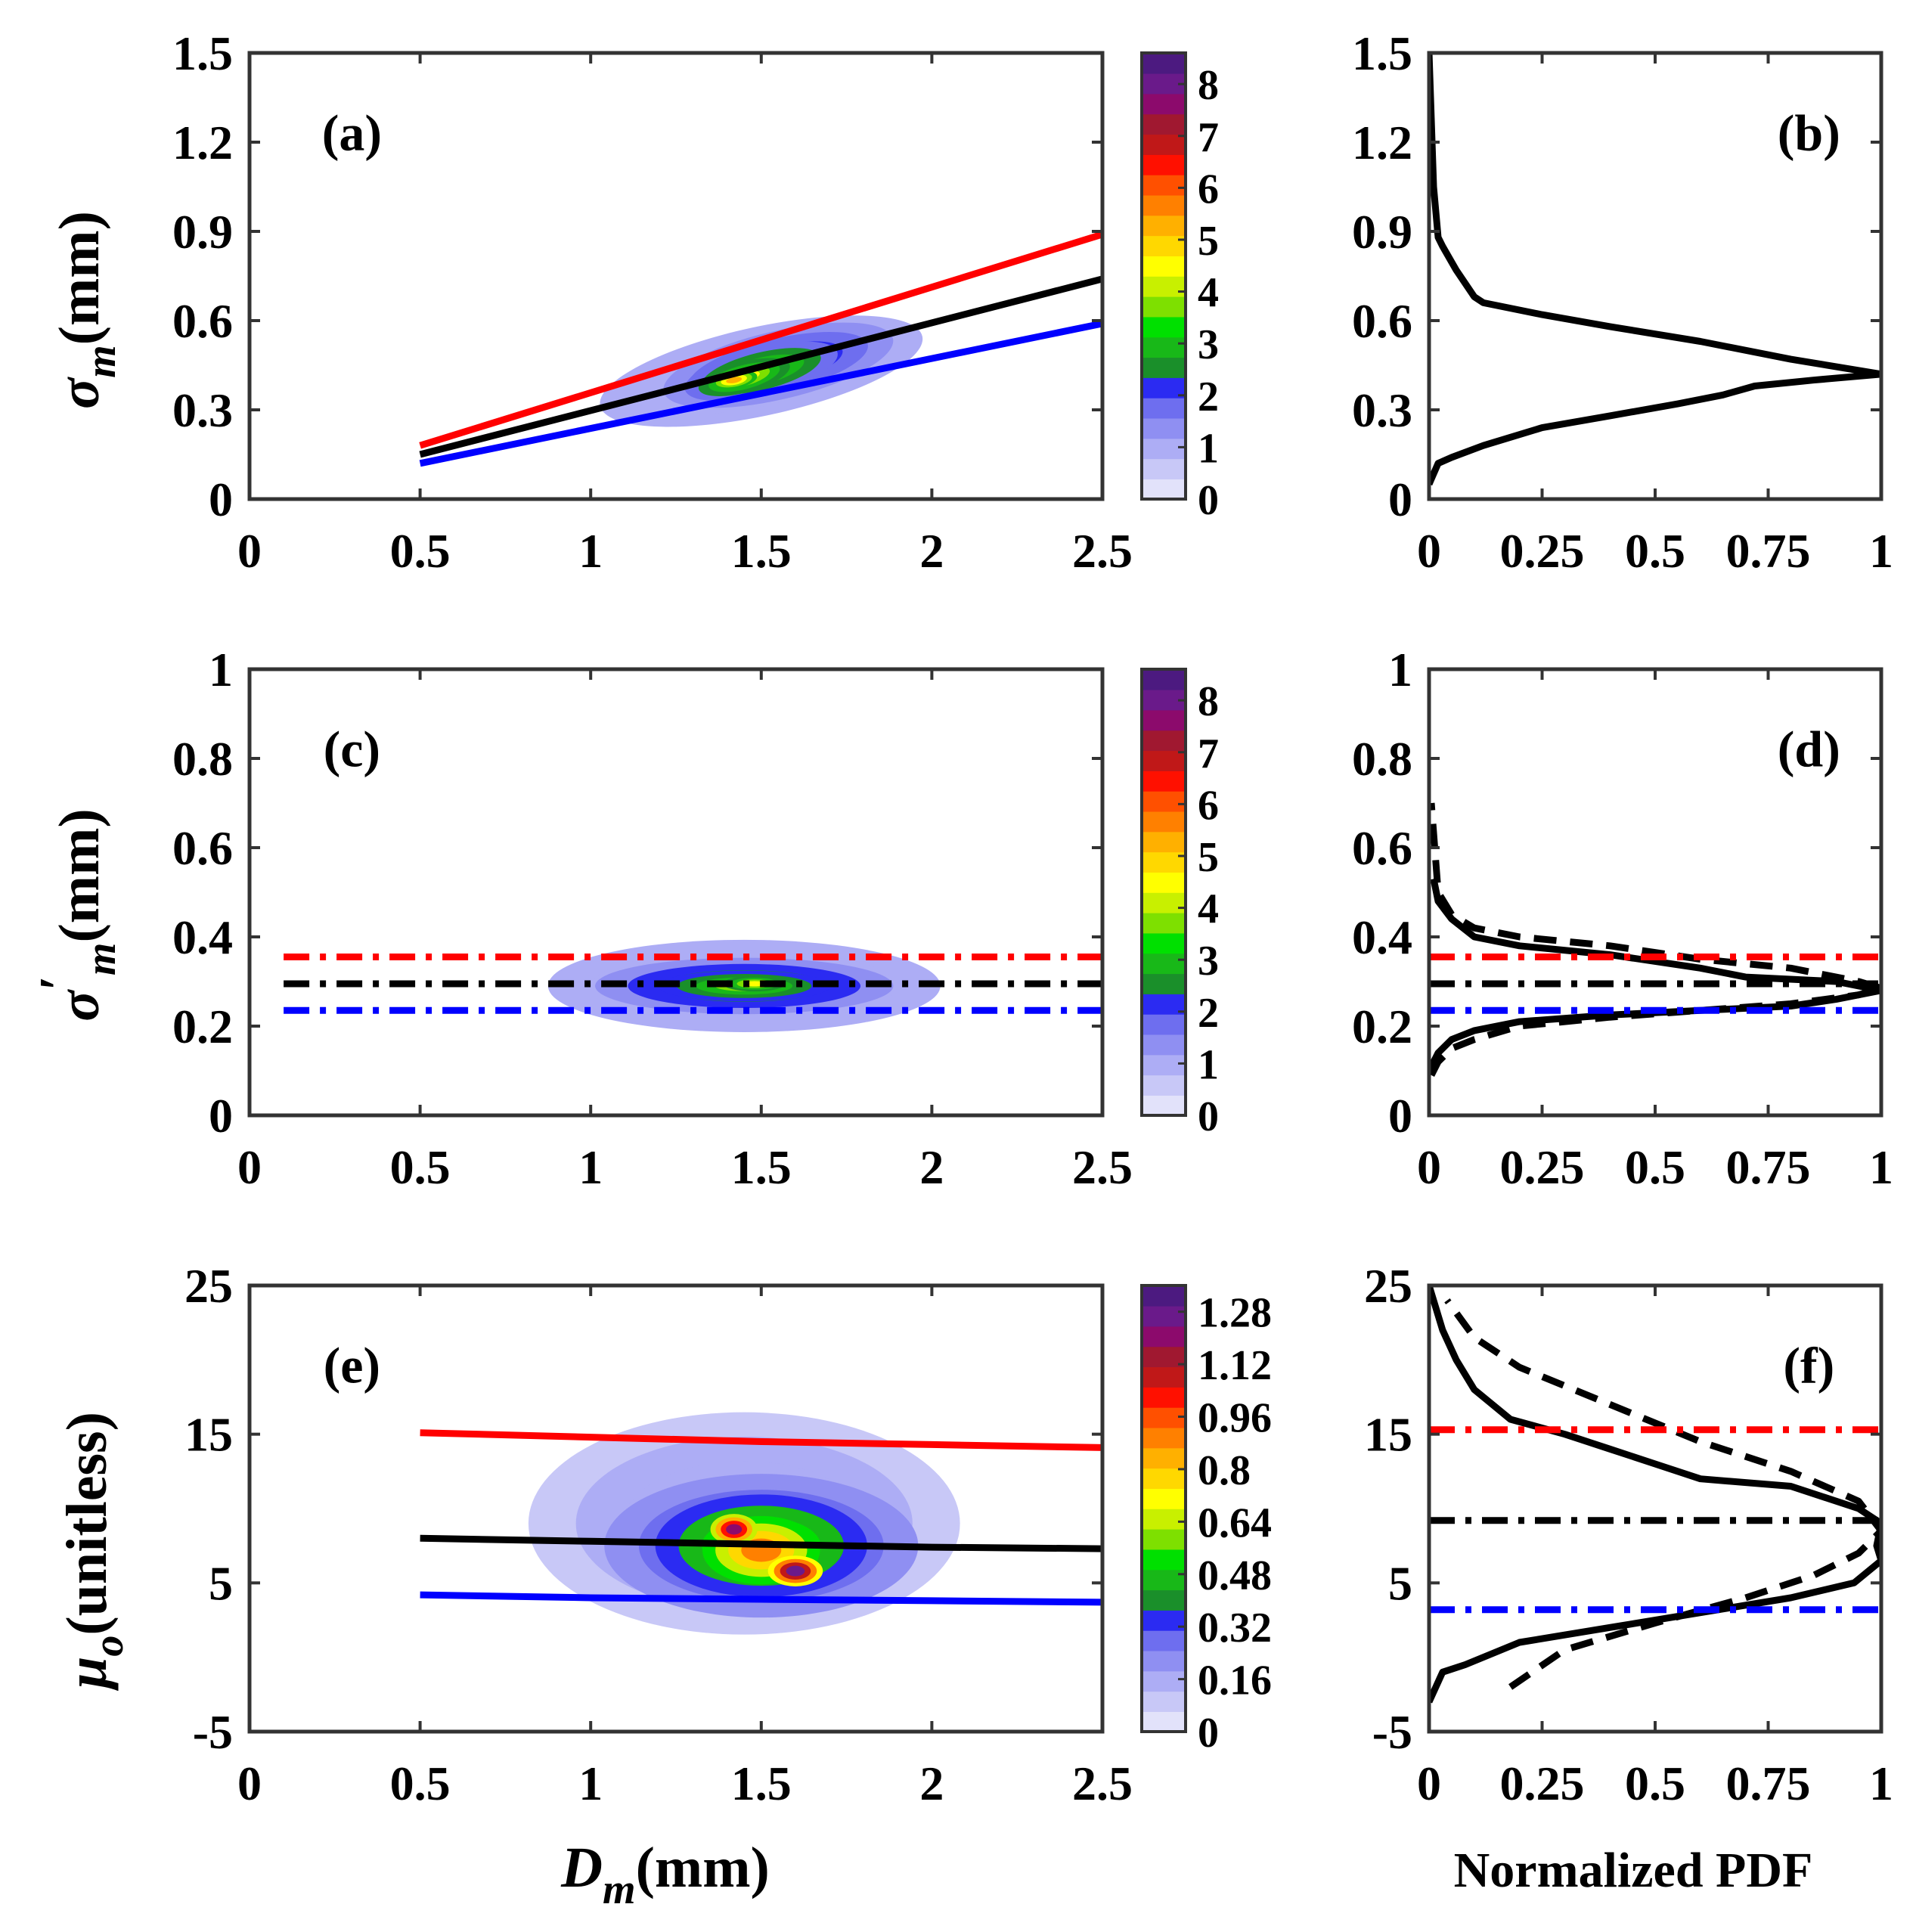  Describe the element at coordinates (352, 133) in the screenshot. I see `panel-label-a: (a)` at that location.